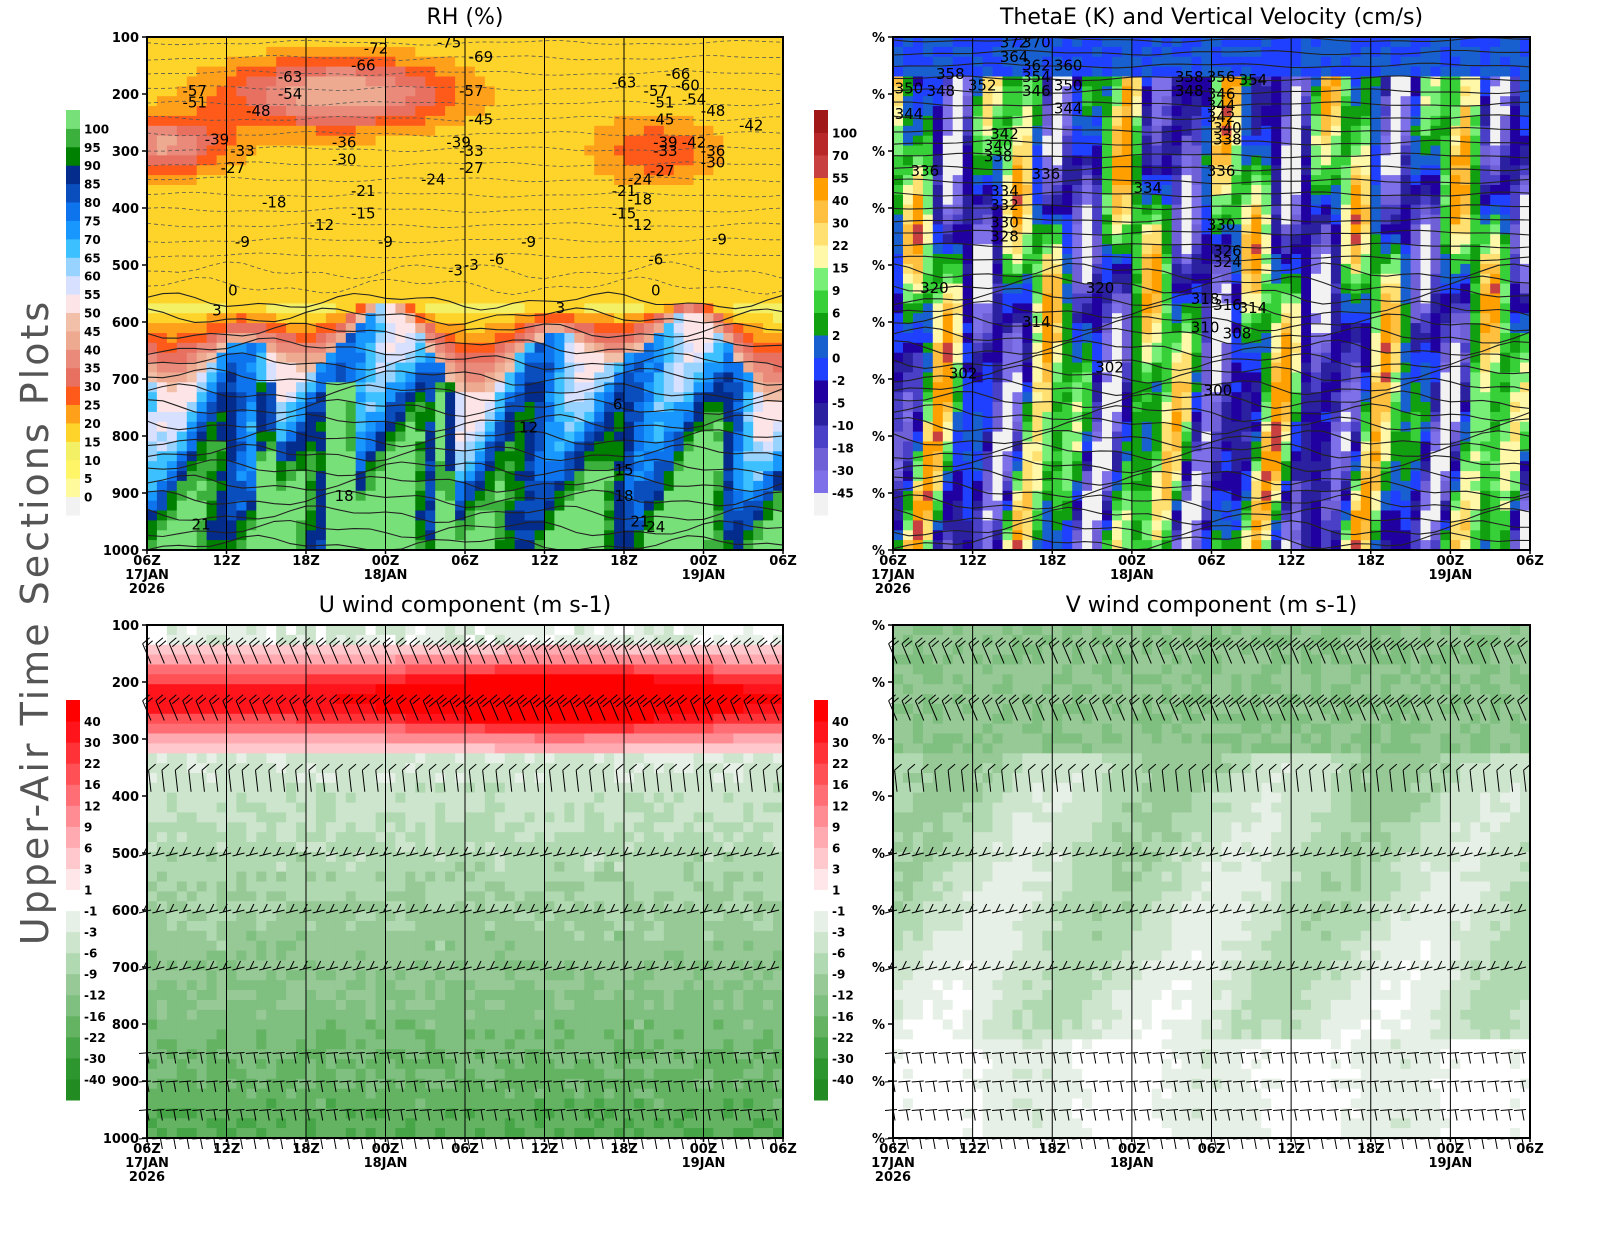  Describe the element at coordinates (433, 180) in the screenshot. I see `rh-contour-label: -24` at that location.